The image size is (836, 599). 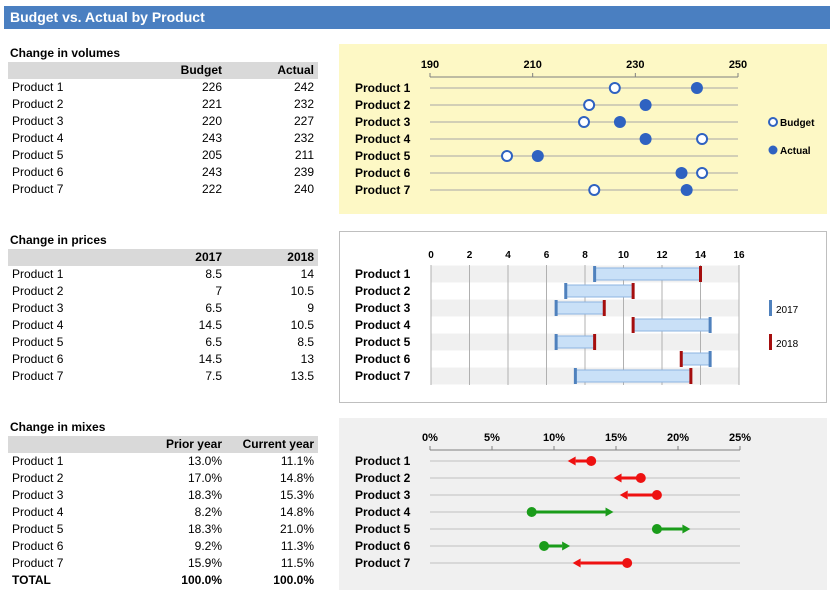 I want to click on budget-cell: 205, so click(x=211, y=155).